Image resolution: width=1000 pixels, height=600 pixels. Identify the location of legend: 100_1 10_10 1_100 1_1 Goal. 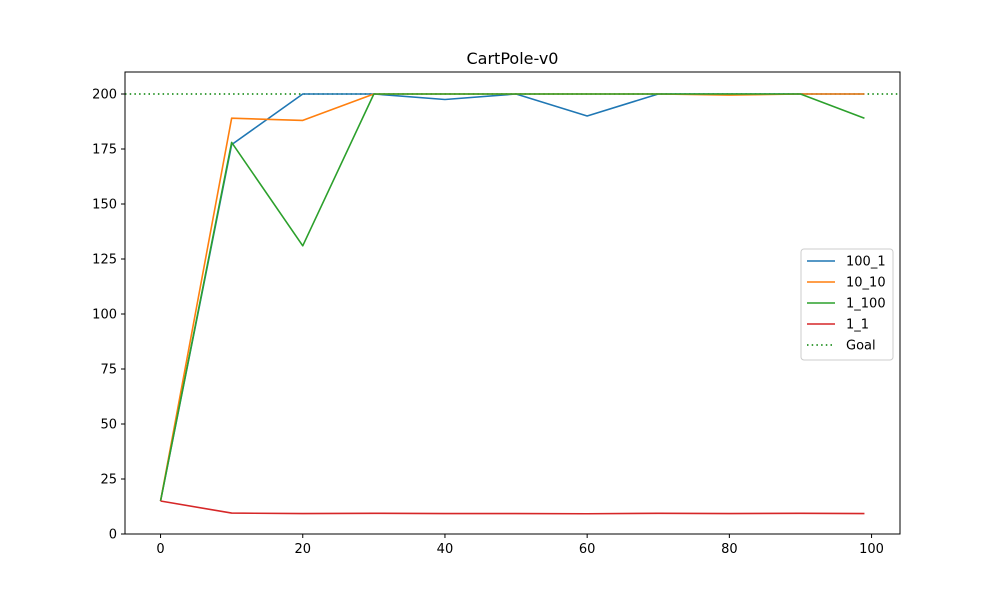
(847, 304).